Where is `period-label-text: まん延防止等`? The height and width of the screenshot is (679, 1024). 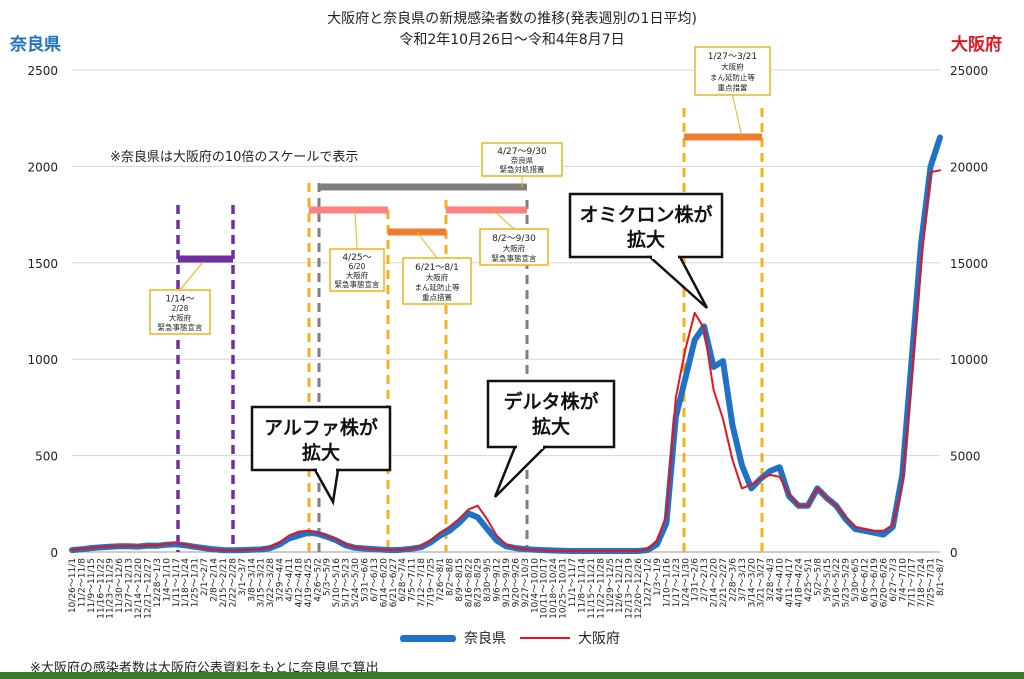 period-label-text: まん延防止等 is located at coordinates (437, 287).